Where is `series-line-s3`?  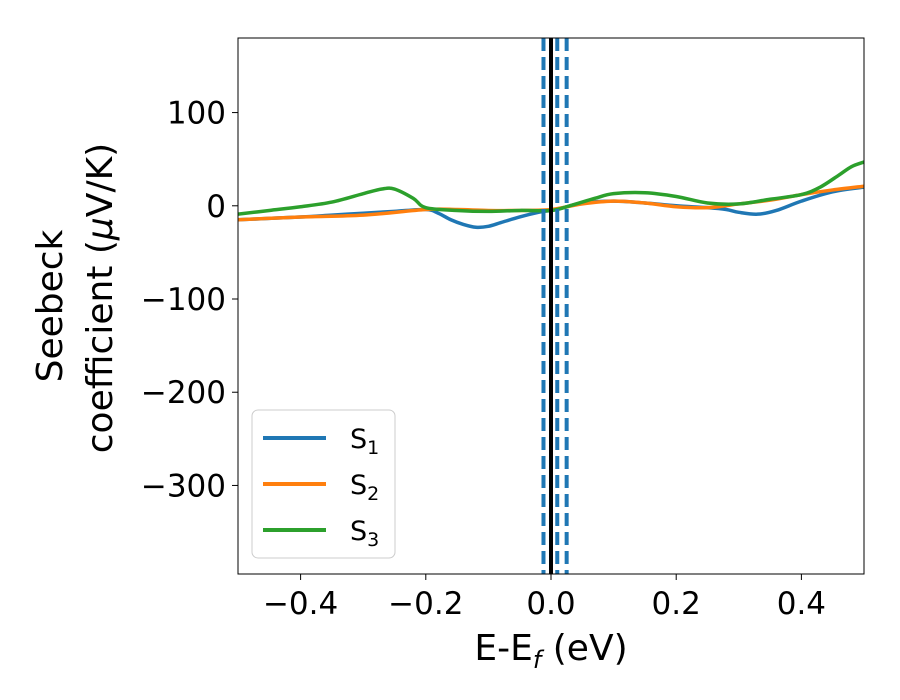
series-line-s3 is located at coordinates (551, 188).